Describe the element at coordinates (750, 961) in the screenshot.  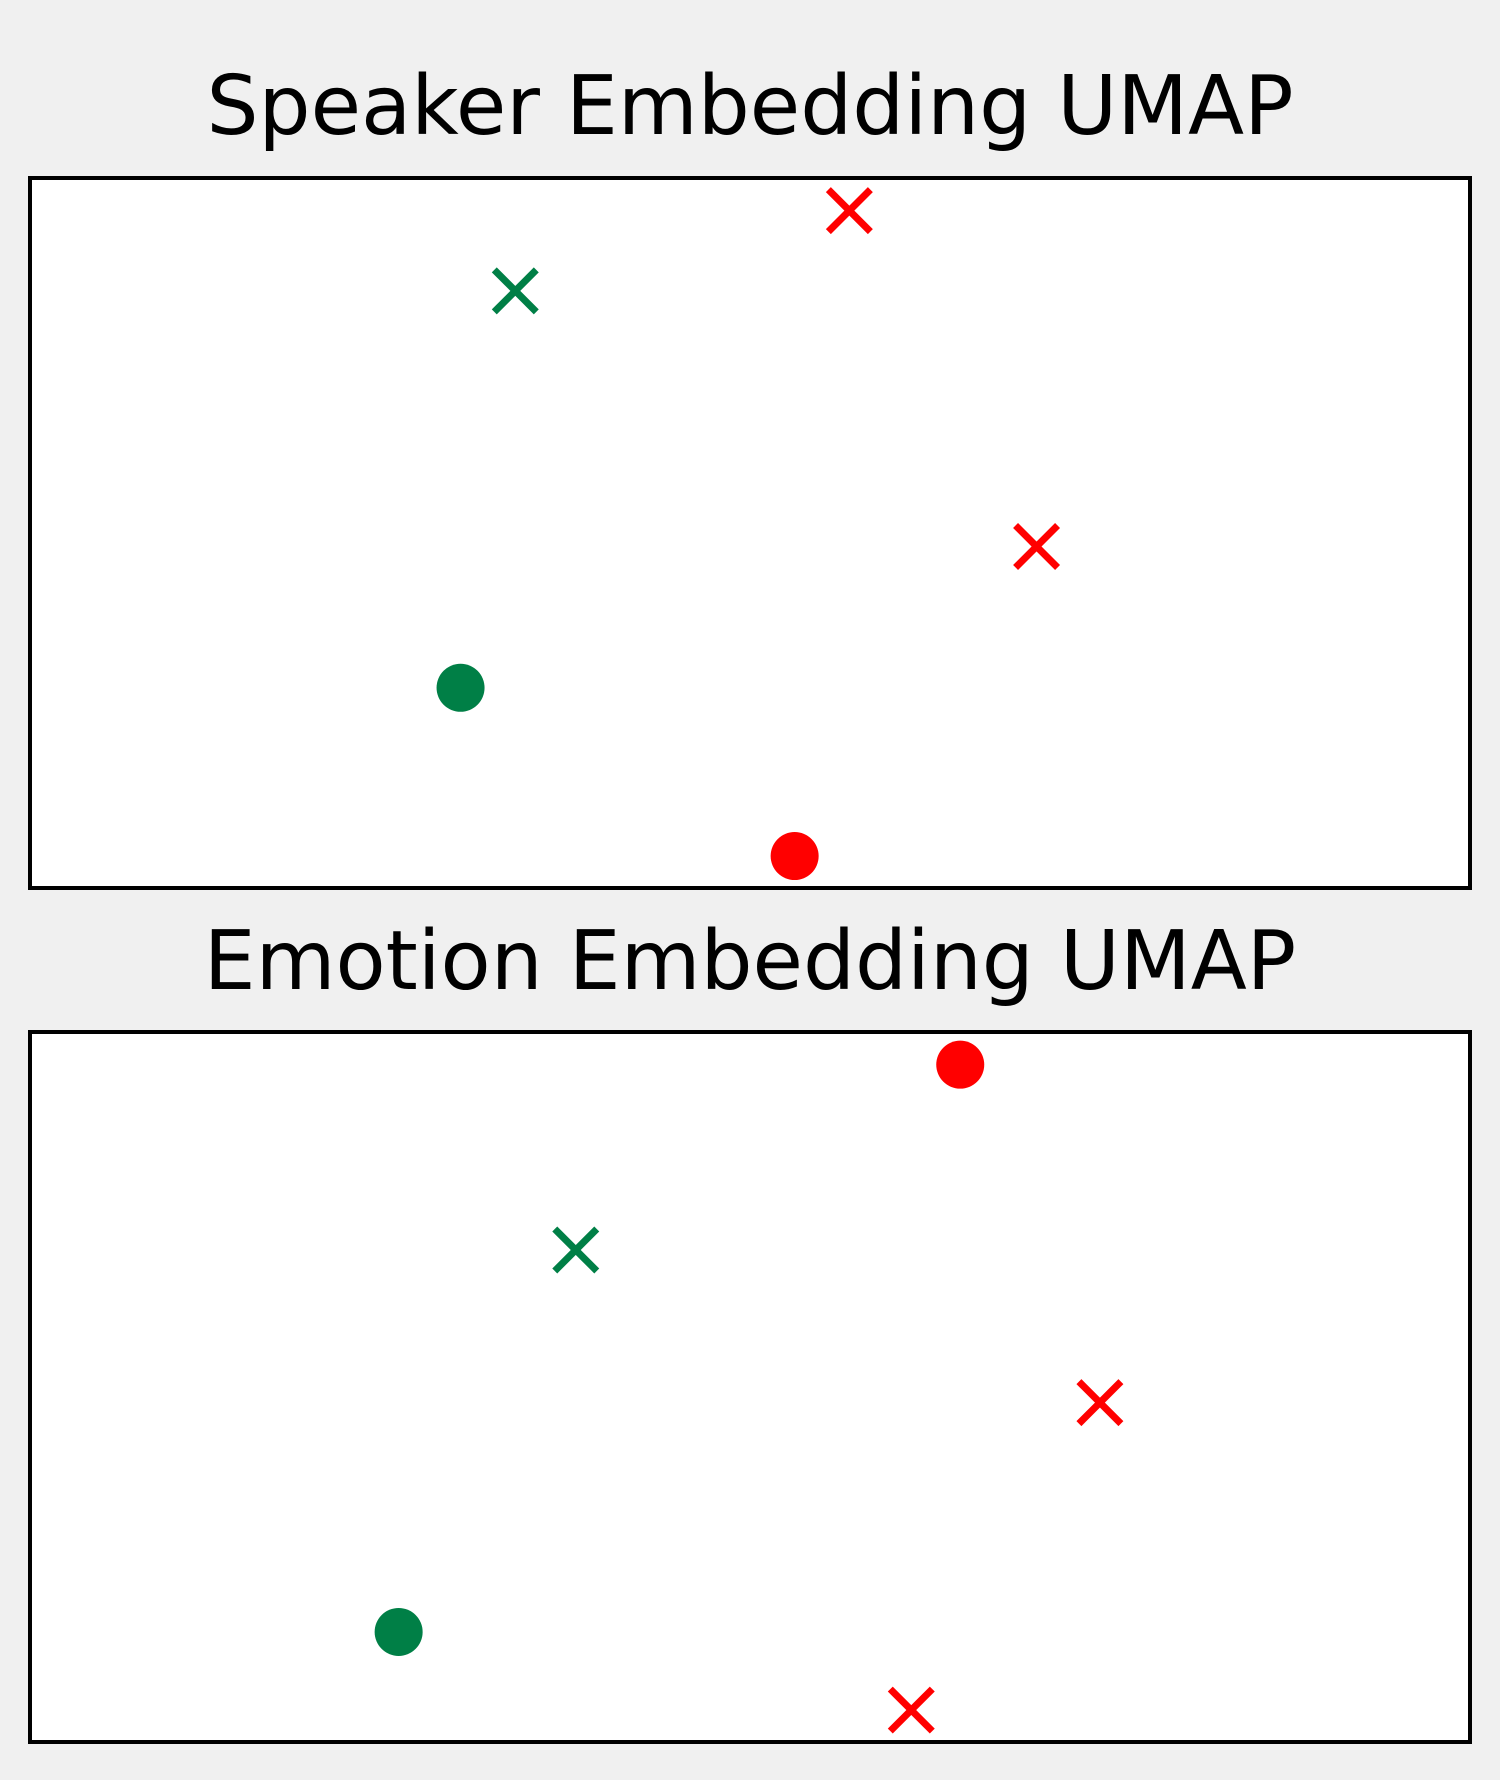
I see `emotion-umap-title: Emotion Embedding UMAP` at that location.